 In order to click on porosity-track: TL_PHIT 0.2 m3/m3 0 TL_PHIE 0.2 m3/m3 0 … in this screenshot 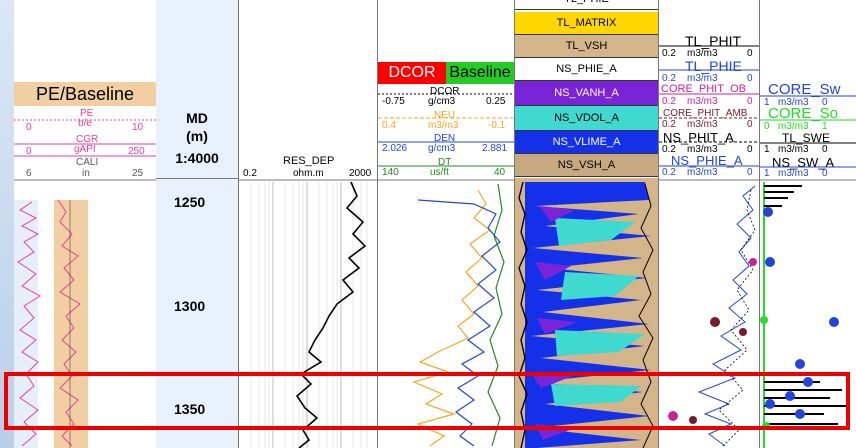, I will do `click(709, 224)`.